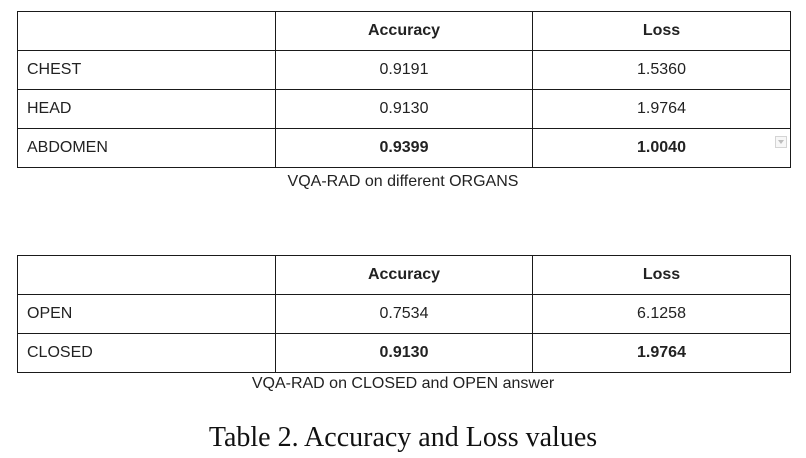 This screenshot has width=806, height=458. I want to click on dropdown-arrow-icon, so click(781, 142).